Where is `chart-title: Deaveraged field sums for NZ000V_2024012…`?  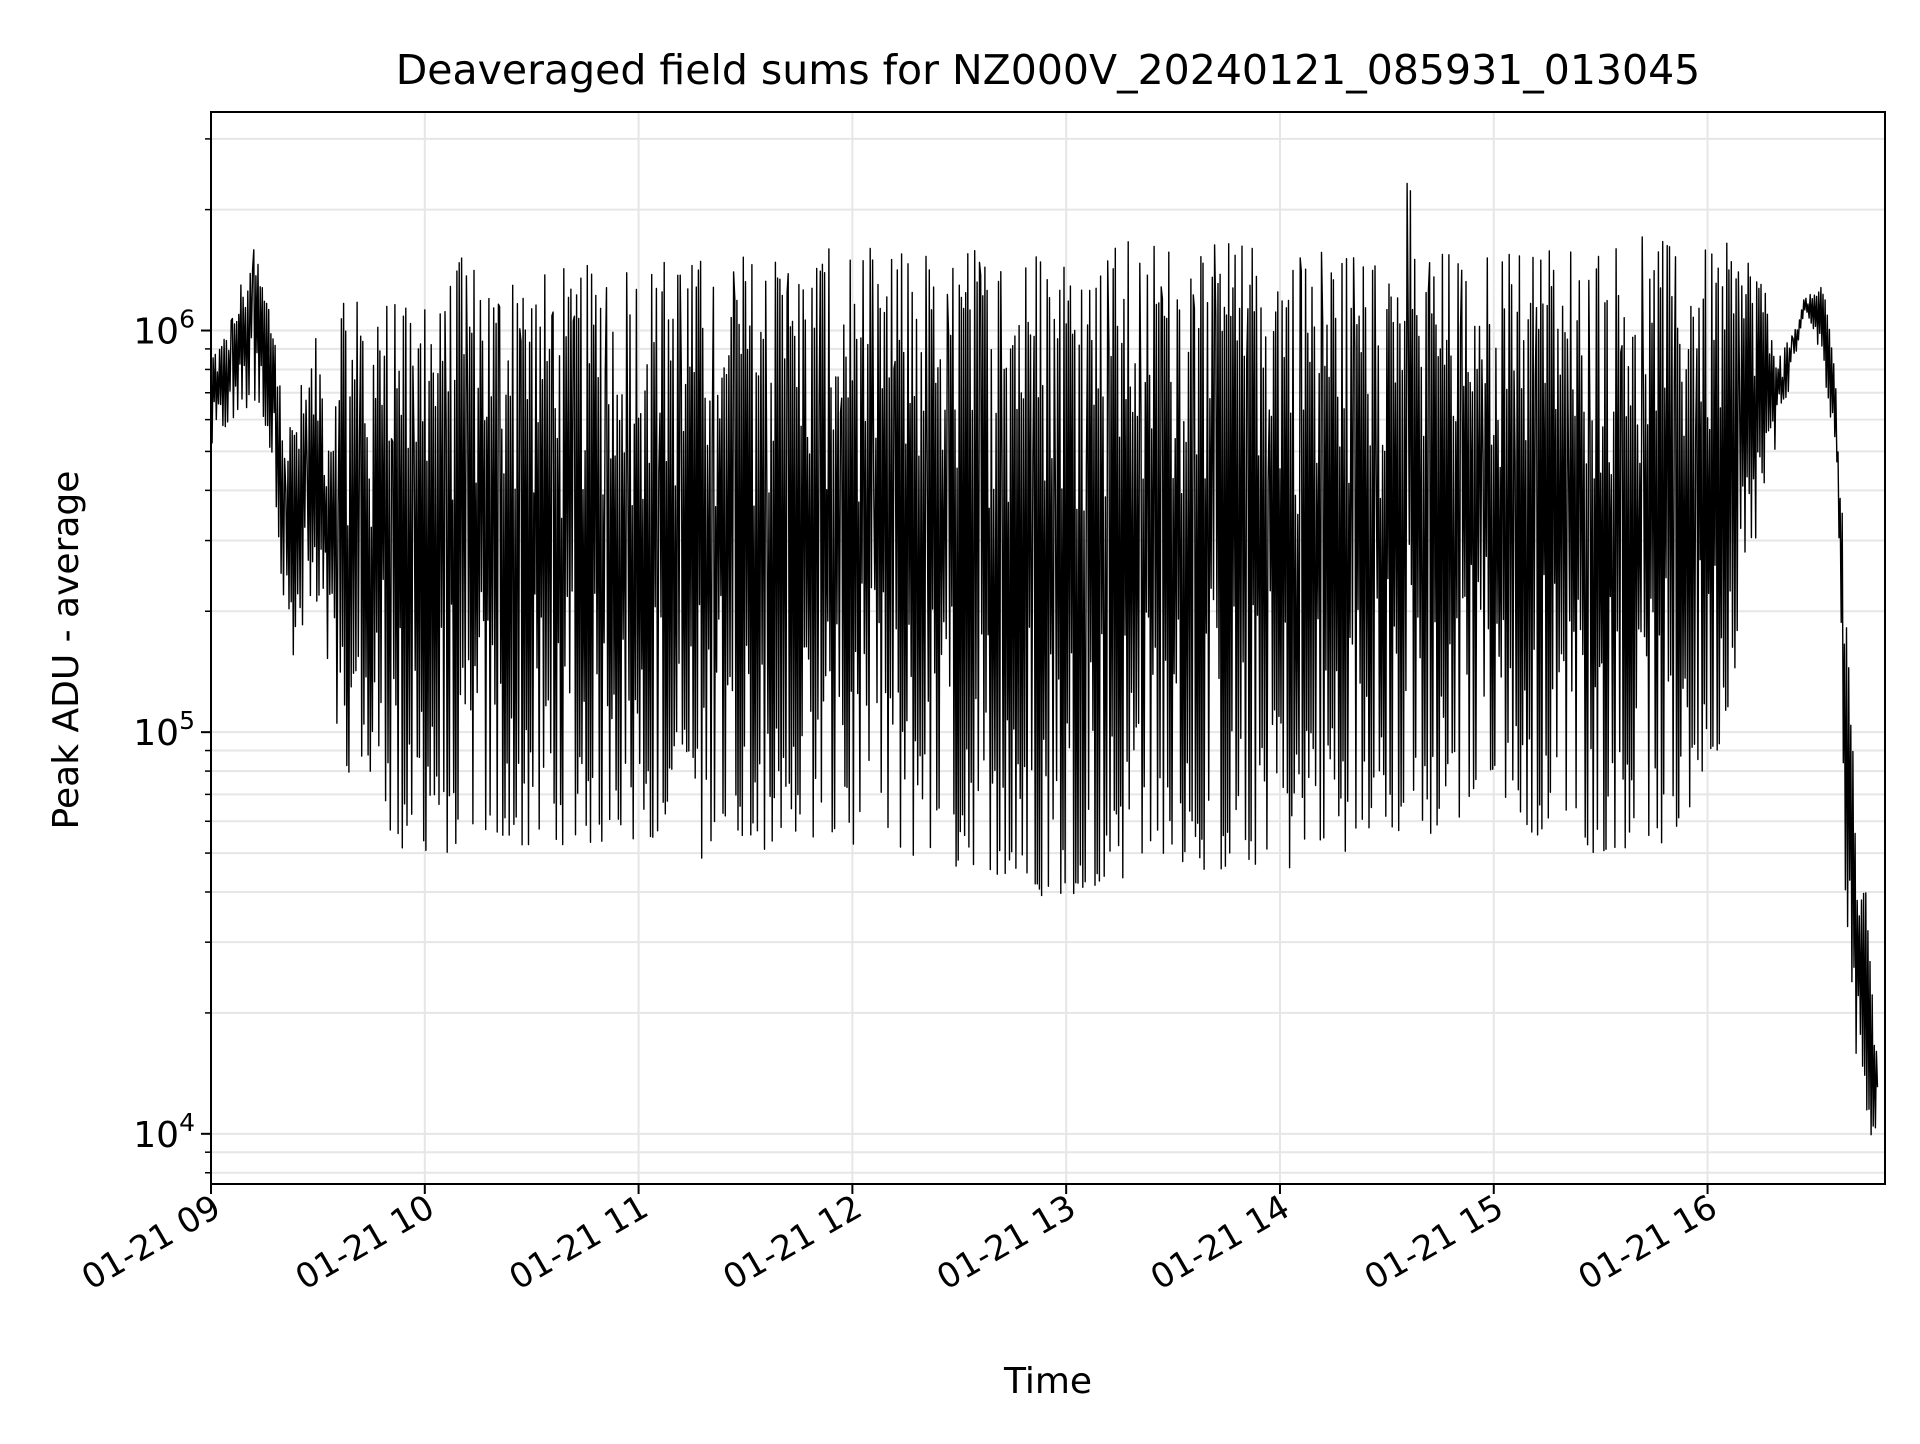 chart-title: Deaveraged field sums for NZ000V_2024012… is located at coordinates (1048, 70).